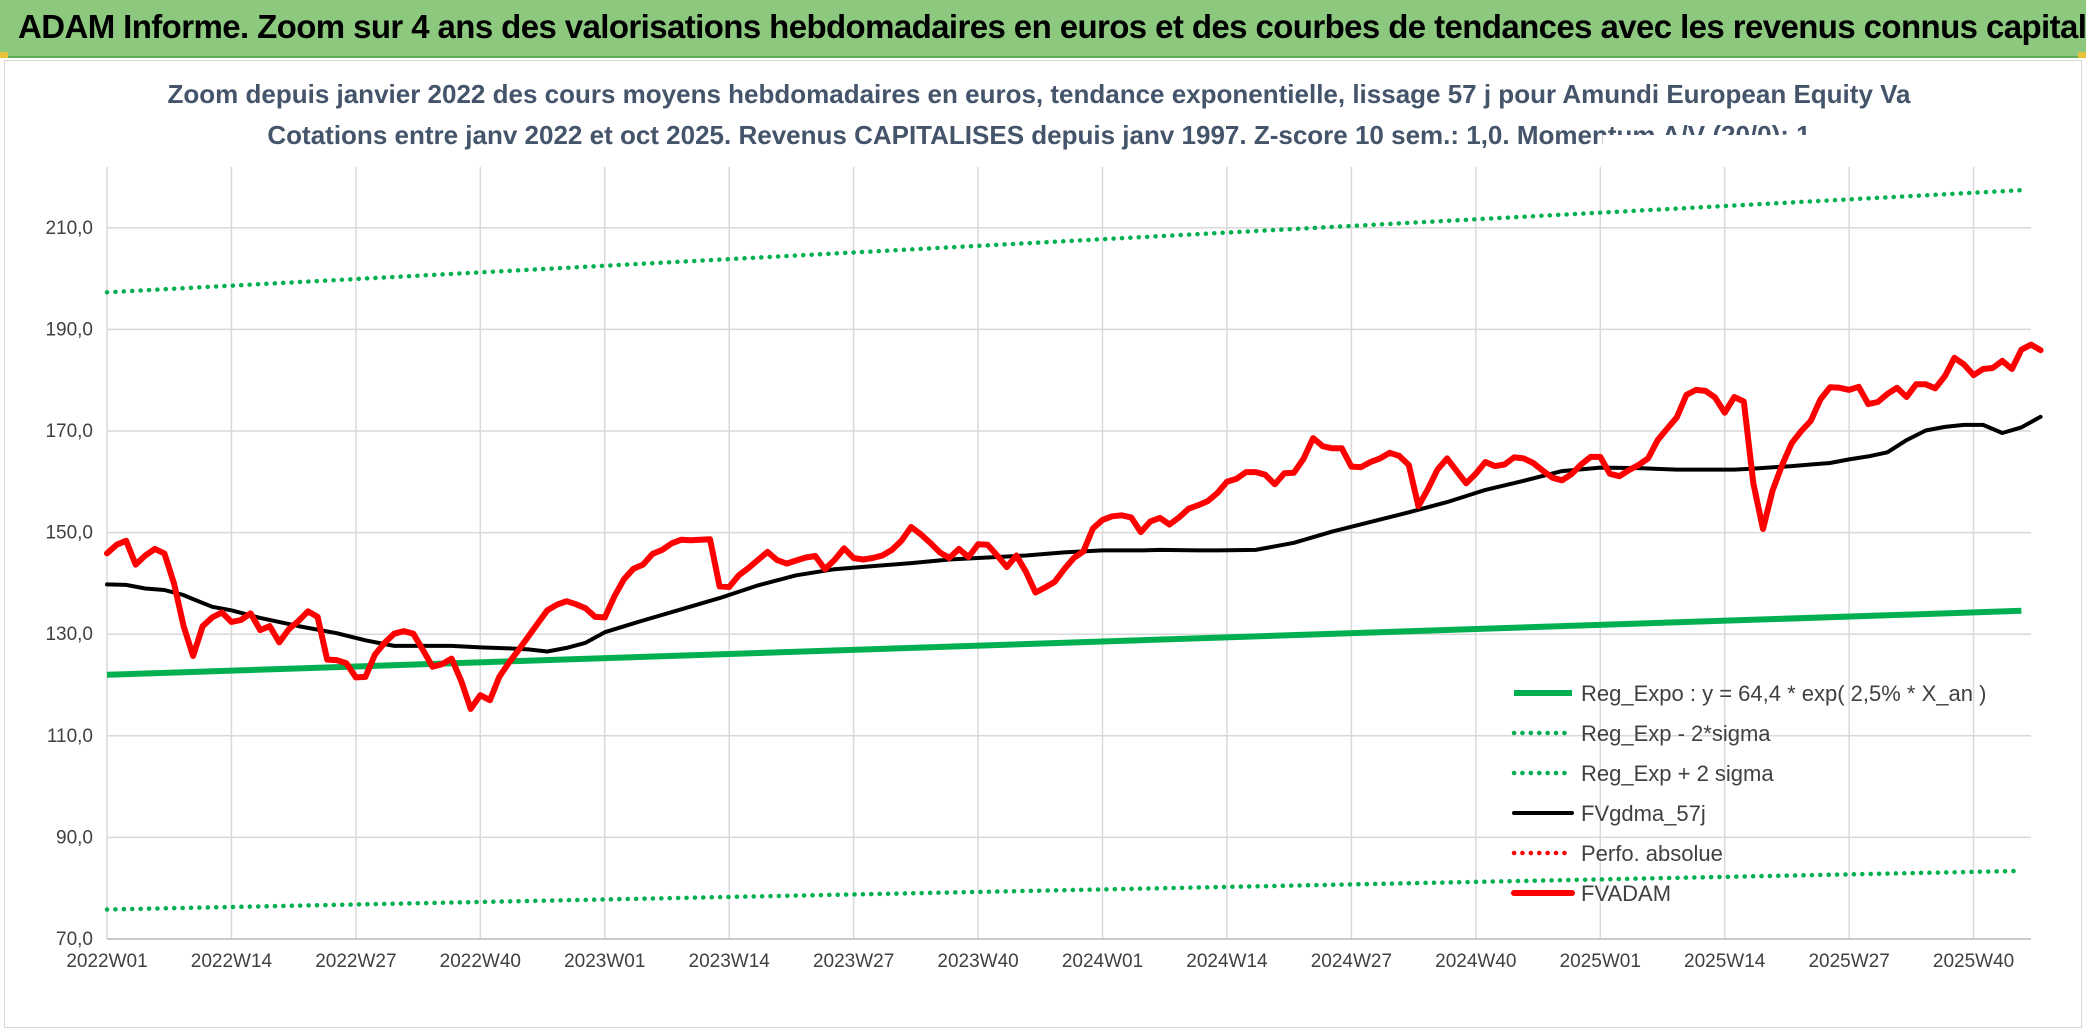 The height and width of the screenshot is (1031, 2086). Describe the element at coordinates (69, 634) in the screenshot. I see `y-tick-label: 130,0` at that location.